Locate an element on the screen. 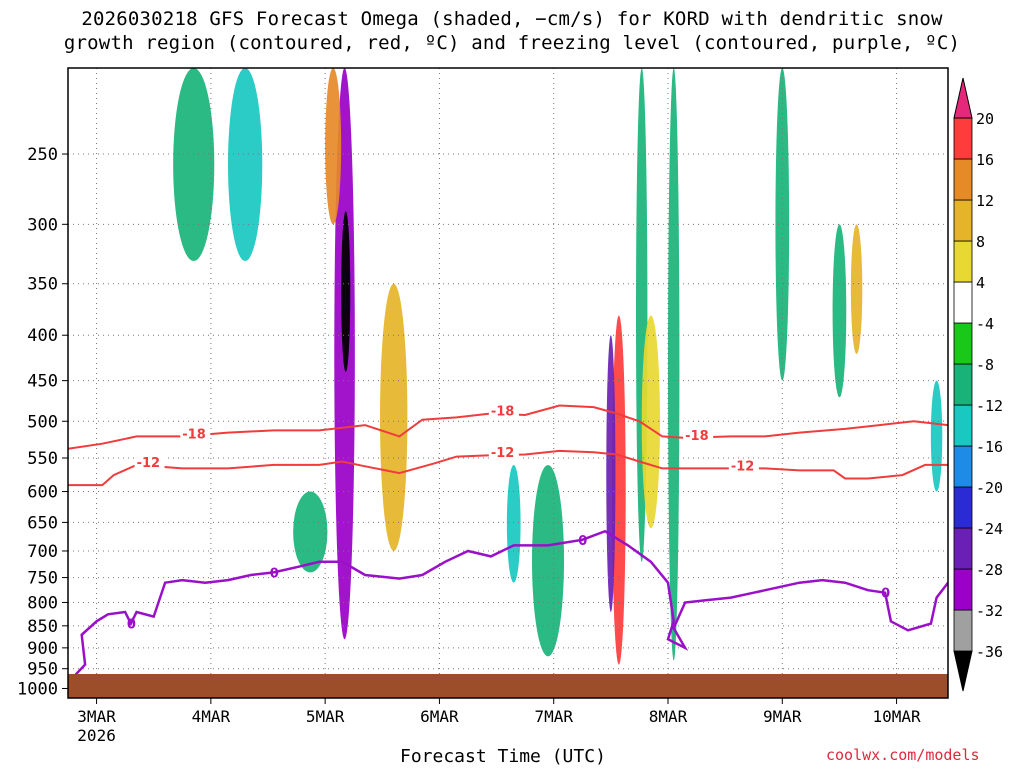 This screenshot has width=1024, height=768. colorbar-label-8: -4 is located at coordinates (985, 324).